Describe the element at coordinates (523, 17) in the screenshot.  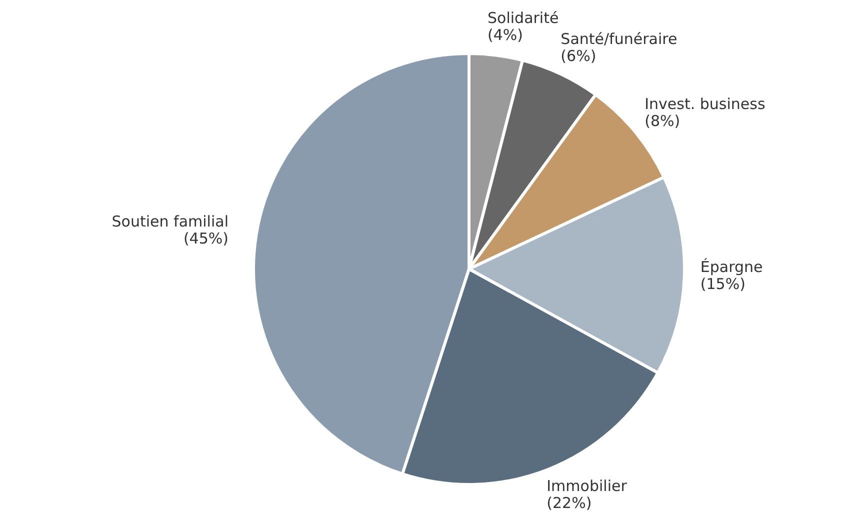
I see `slice-label: Solidarité` at that location.